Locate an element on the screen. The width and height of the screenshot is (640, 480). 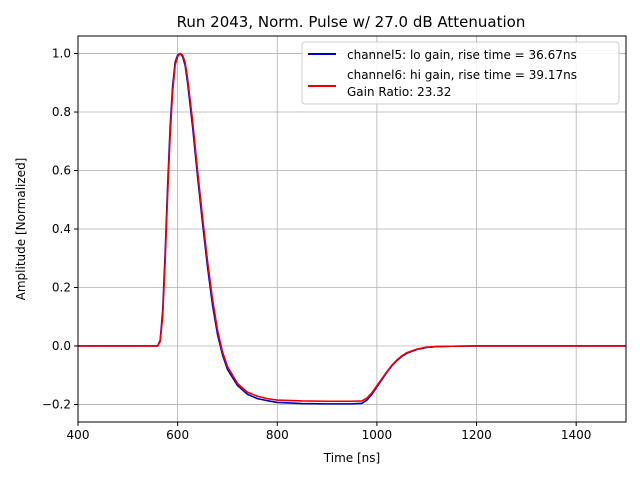
y-tick-label: −0.2 is located at coordinates (56, 404).